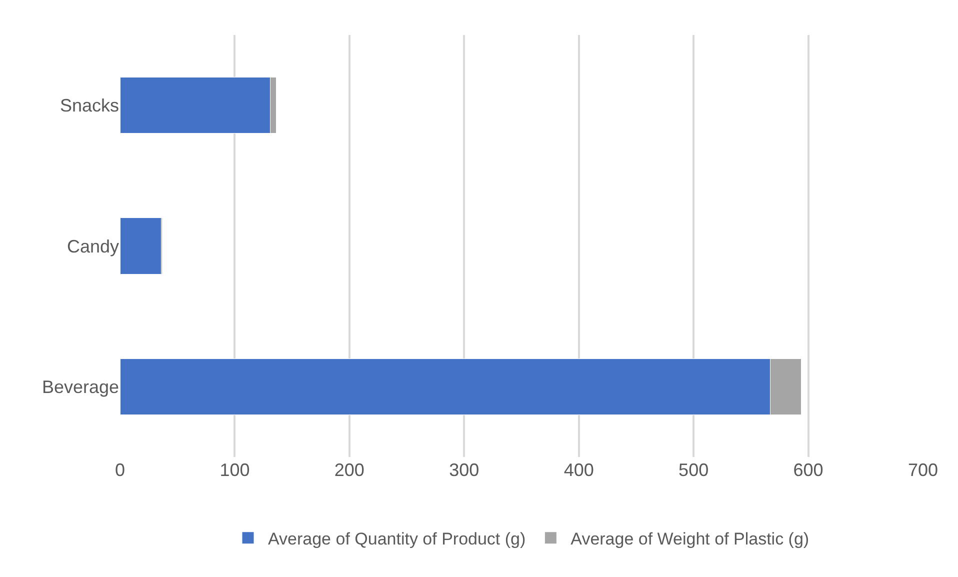  Describe the element at coordinates (92, 246) in the screenshot. I see `y-tick-label: Candy` at that location.